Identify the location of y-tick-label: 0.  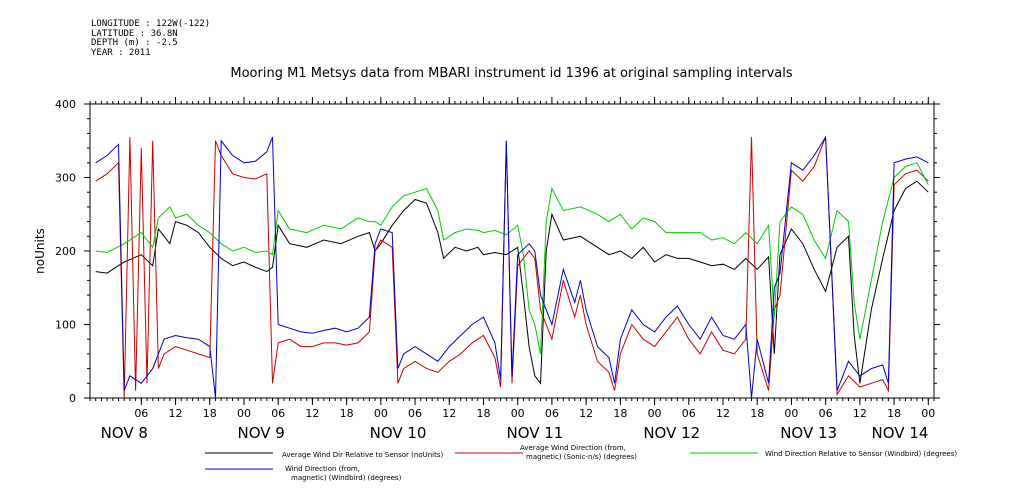
(72, 398).